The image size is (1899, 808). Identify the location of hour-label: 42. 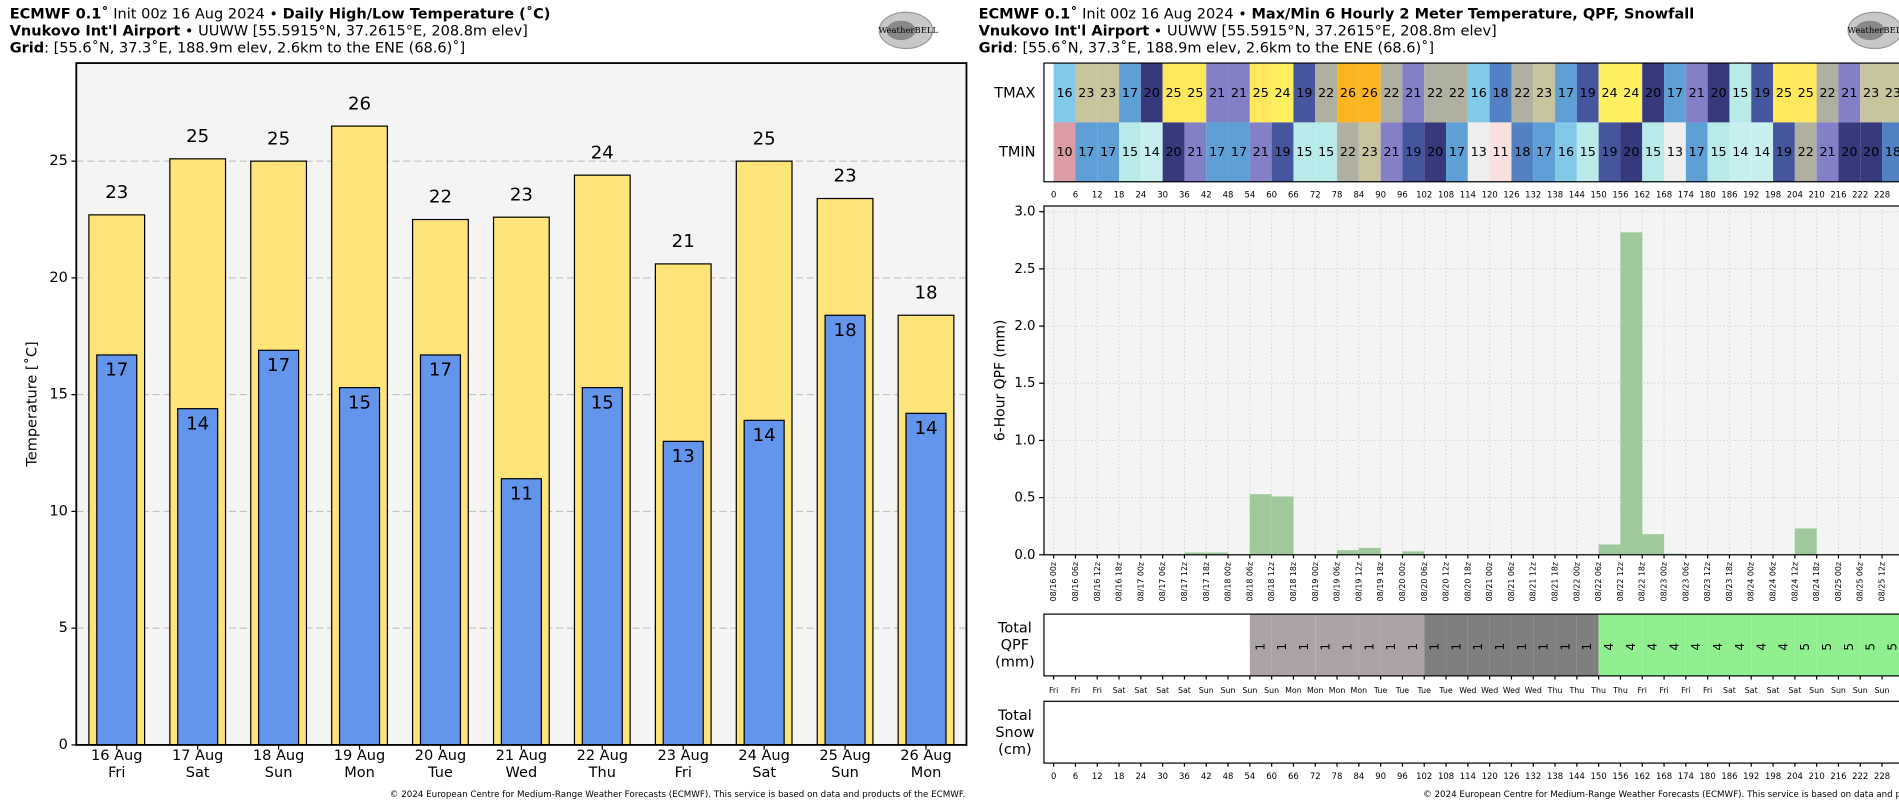
(1206, 195).